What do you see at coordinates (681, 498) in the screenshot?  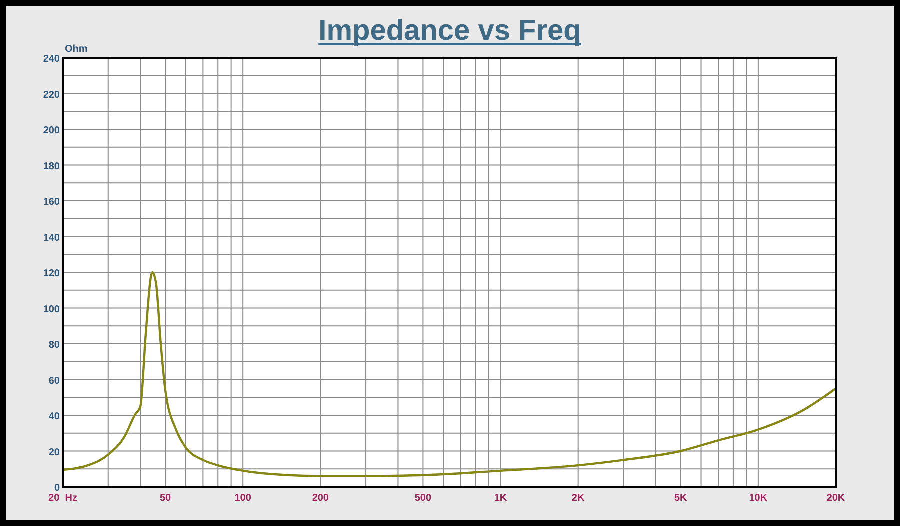 I see `x-tick-label: 5K` at bounding box center [681, 498].